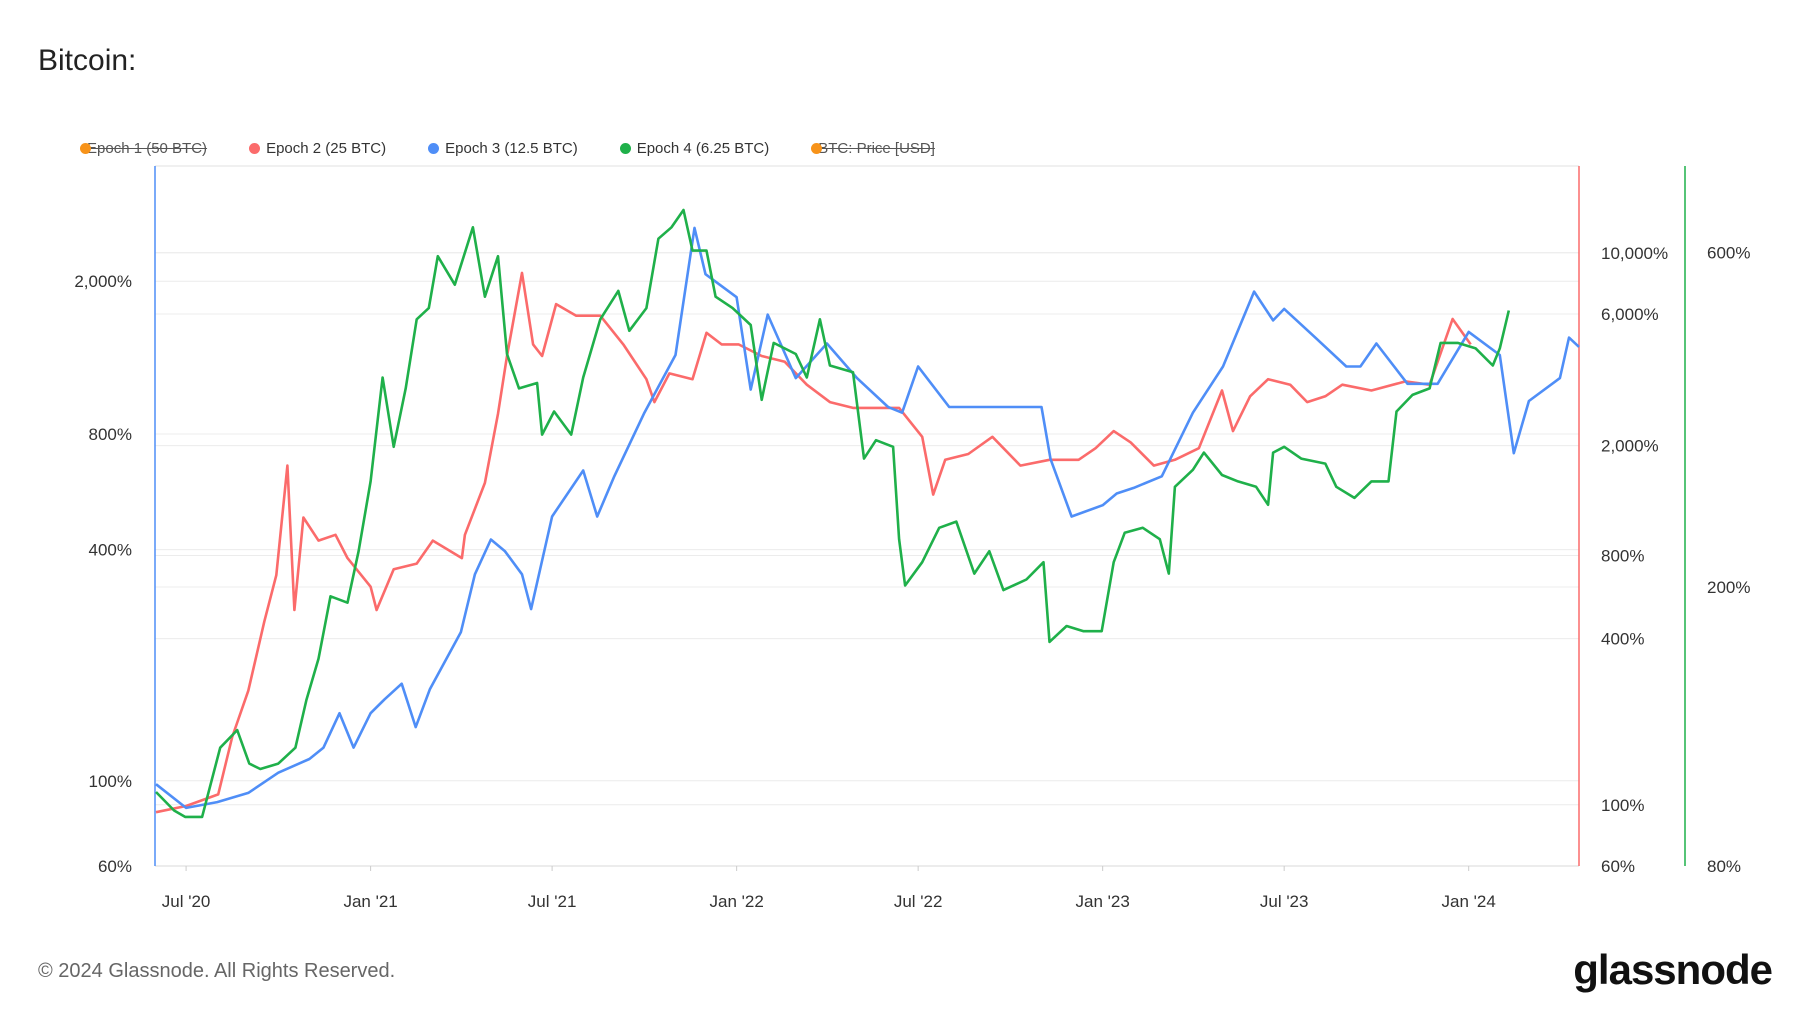  Describe the element at coordinates (1728, 253) in the screenshot. I see `right2-tick-label: 600%` at that location.